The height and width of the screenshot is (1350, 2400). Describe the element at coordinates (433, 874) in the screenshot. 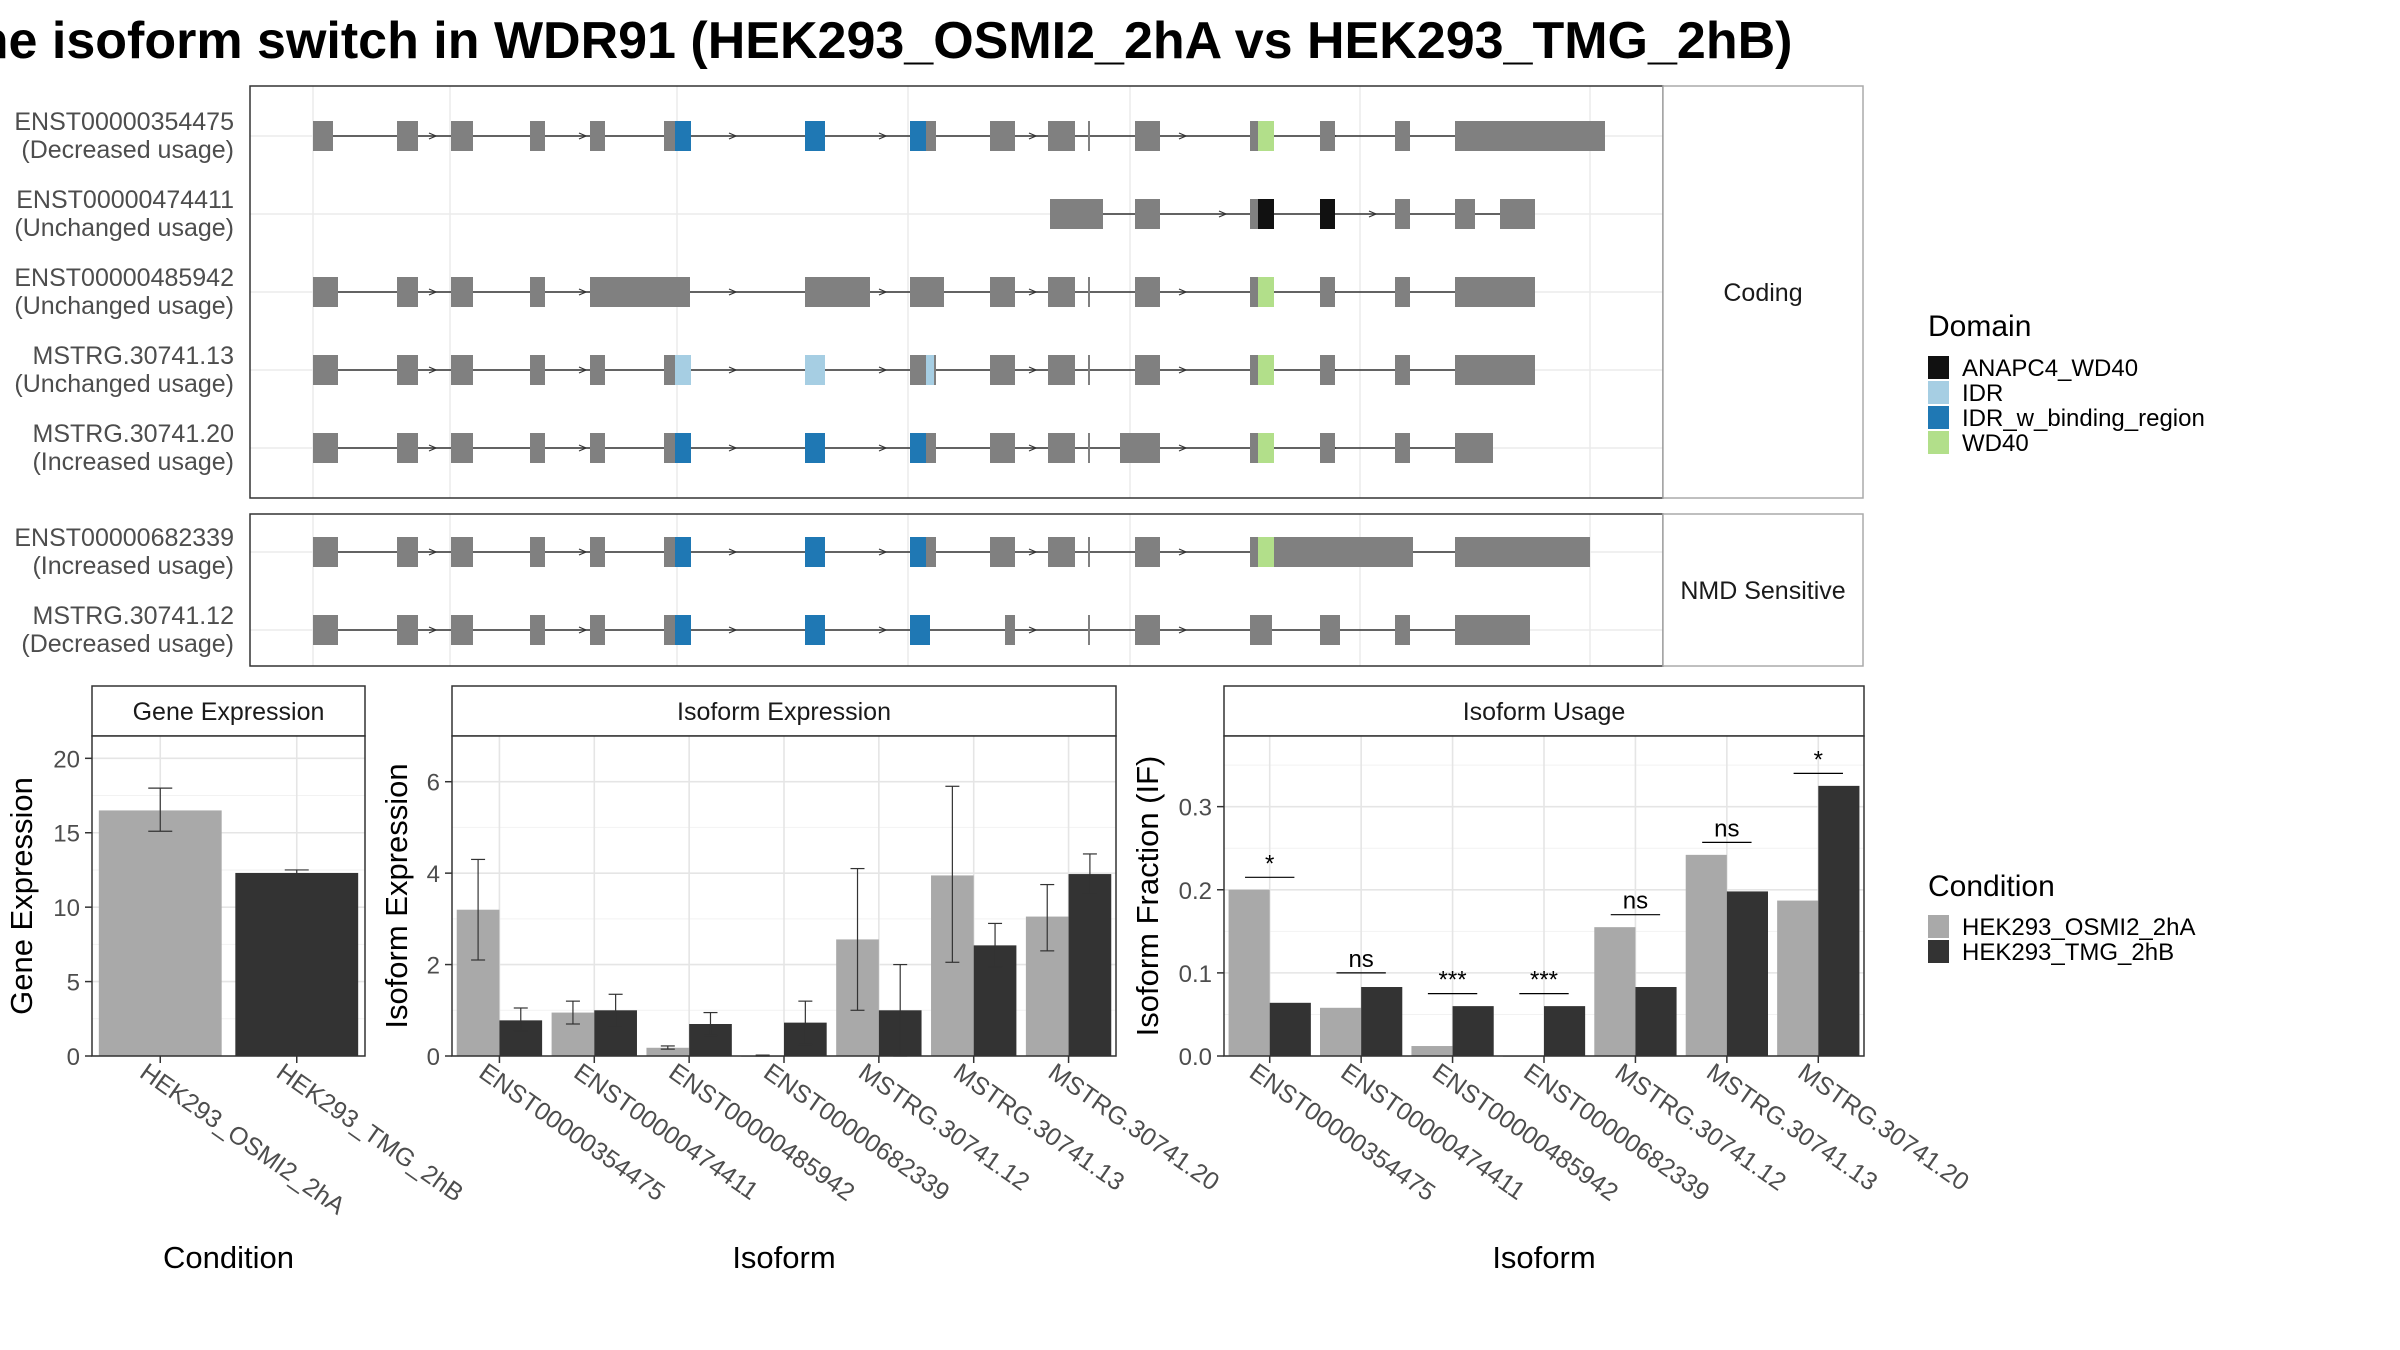

I see `y-tick-label: 4` at that location.